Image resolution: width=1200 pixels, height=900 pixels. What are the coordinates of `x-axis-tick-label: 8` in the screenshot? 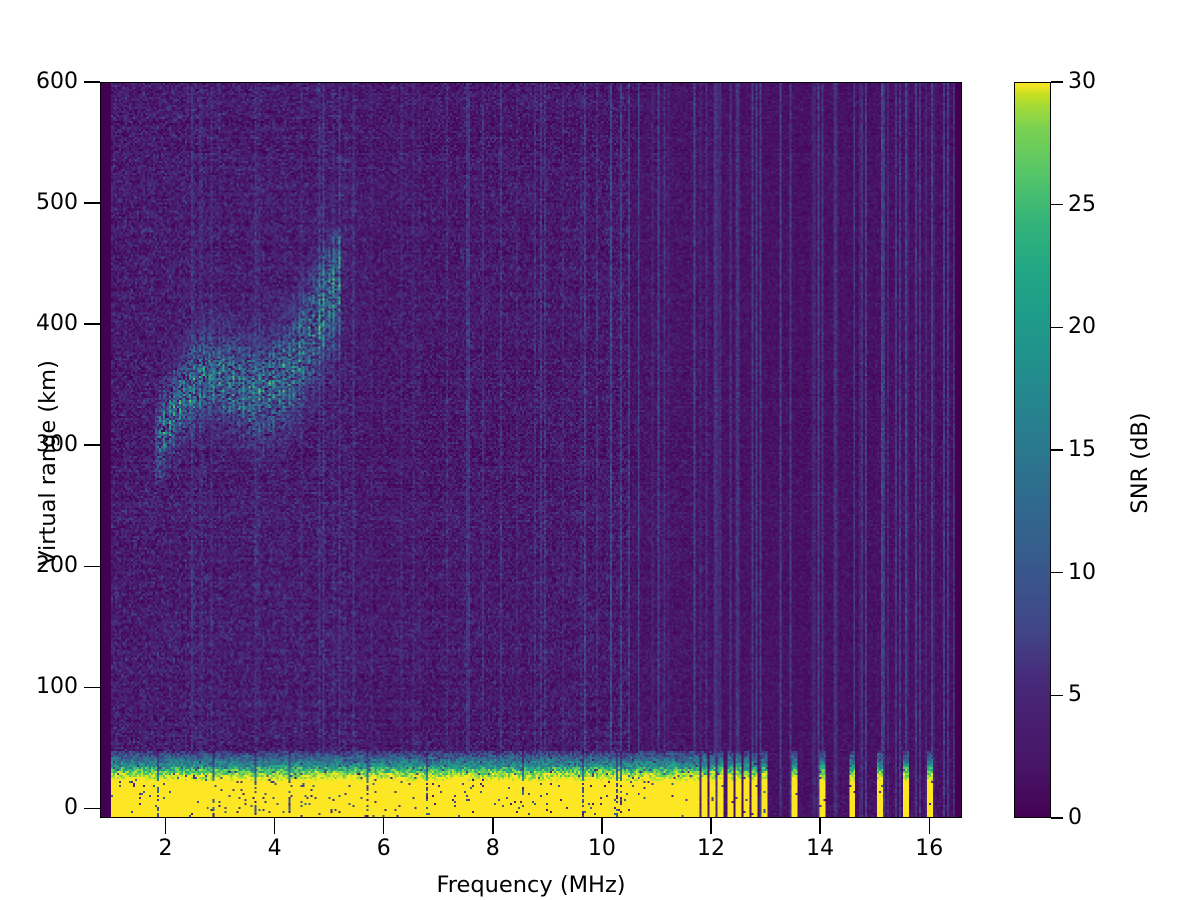 It's located at (492, 848).